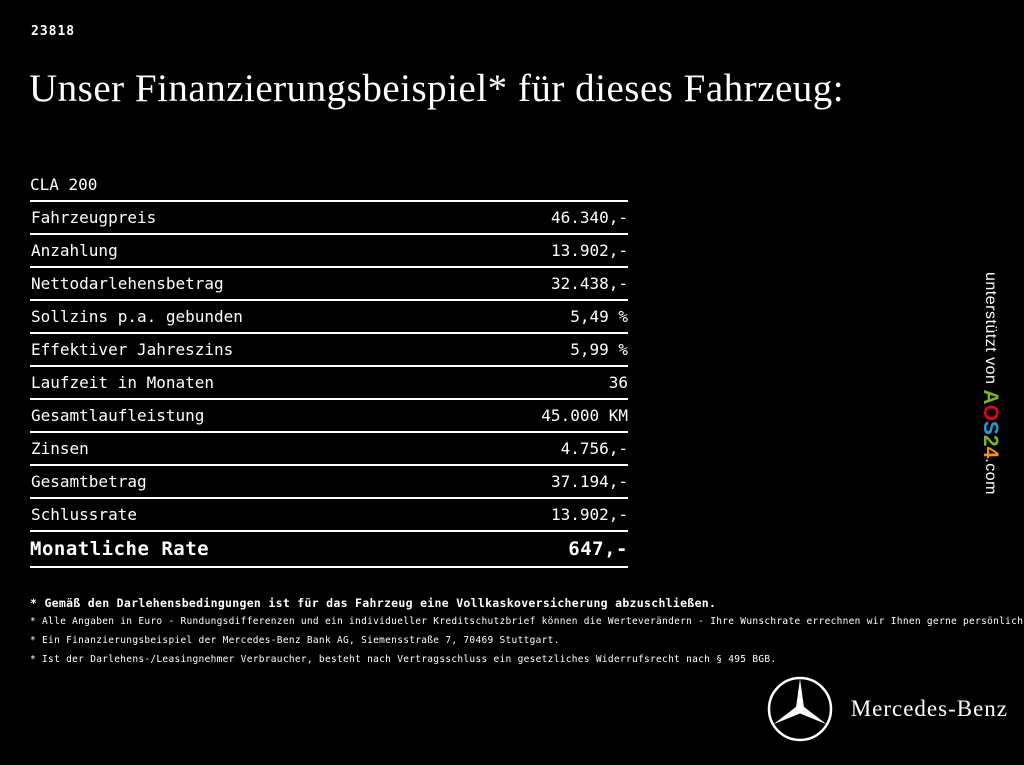 This screenshot has width=1024, height=765. What do you see at coordinates (123, 382) in the screenshot?
I see `row-label: Laufzeit in Monaten` at bounding box center [123, 382].